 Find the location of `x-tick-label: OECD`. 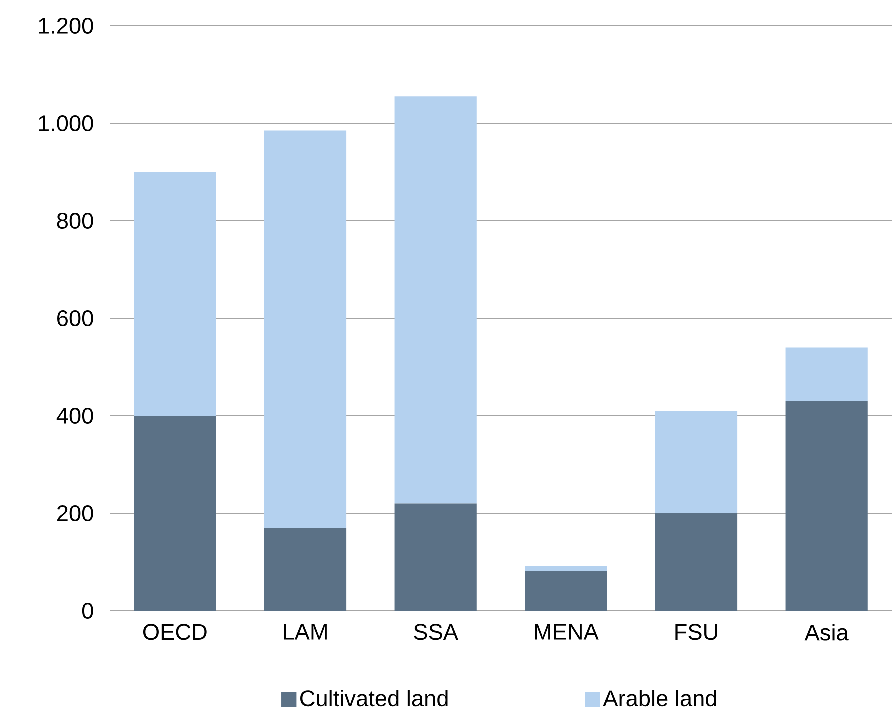

x-tick-label: OECD is located at coordinates (175, 632).